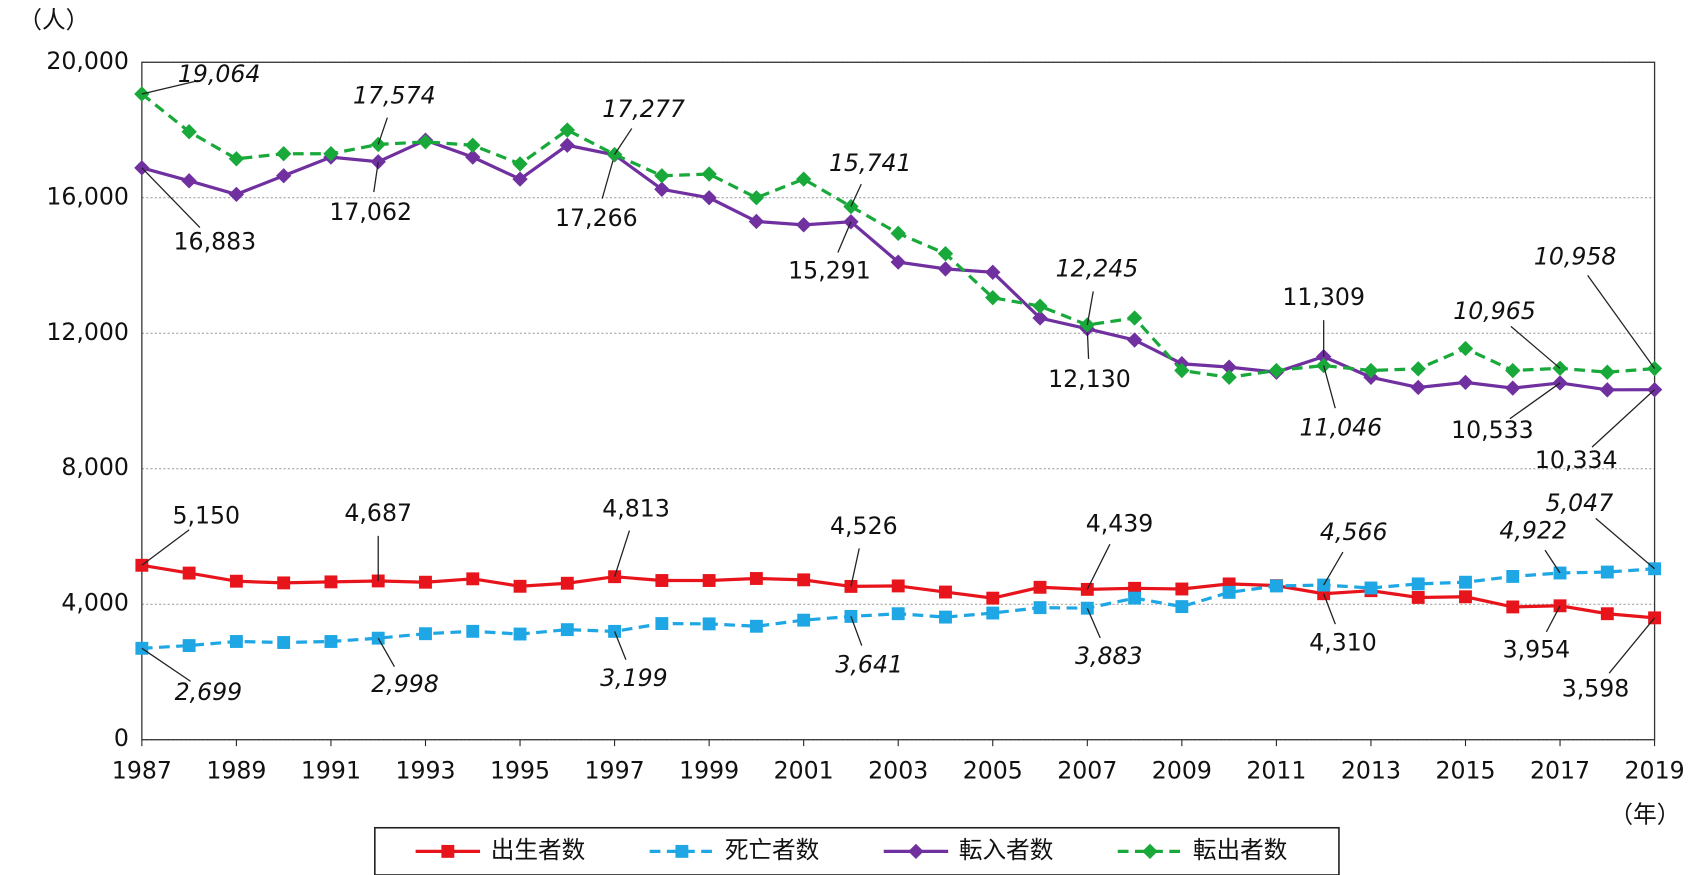  Describe the element at coordinates (1644, 814) in the screenshot. I see `x-unit: （年）` at that location.